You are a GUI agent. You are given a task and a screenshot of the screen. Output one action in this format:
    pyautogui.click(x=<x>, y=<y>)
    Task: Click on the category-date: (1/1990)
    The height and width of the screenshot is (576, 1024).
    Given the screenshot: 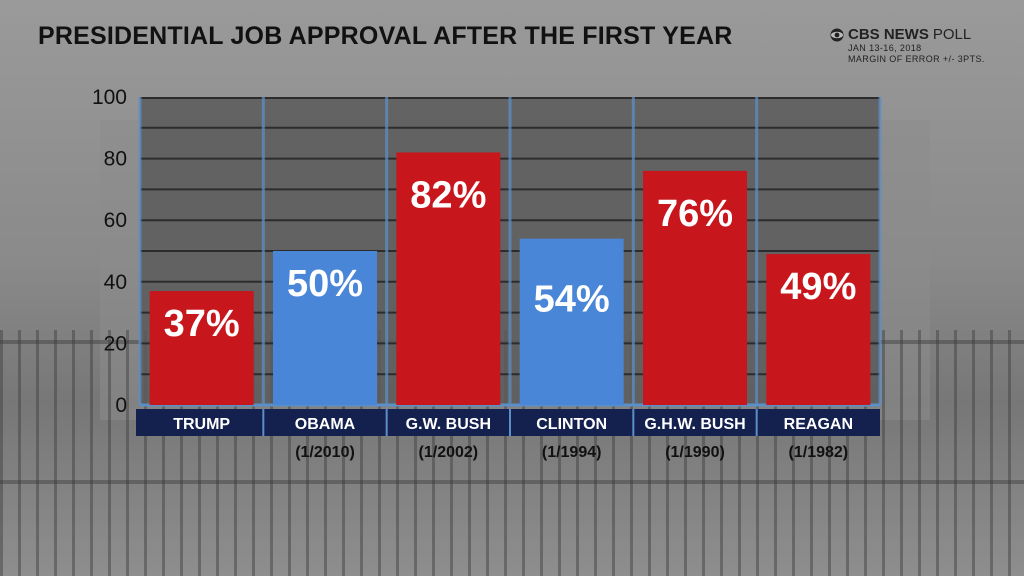 What is the action you would take?
    pyautogui.click(x=695, y=452)
    